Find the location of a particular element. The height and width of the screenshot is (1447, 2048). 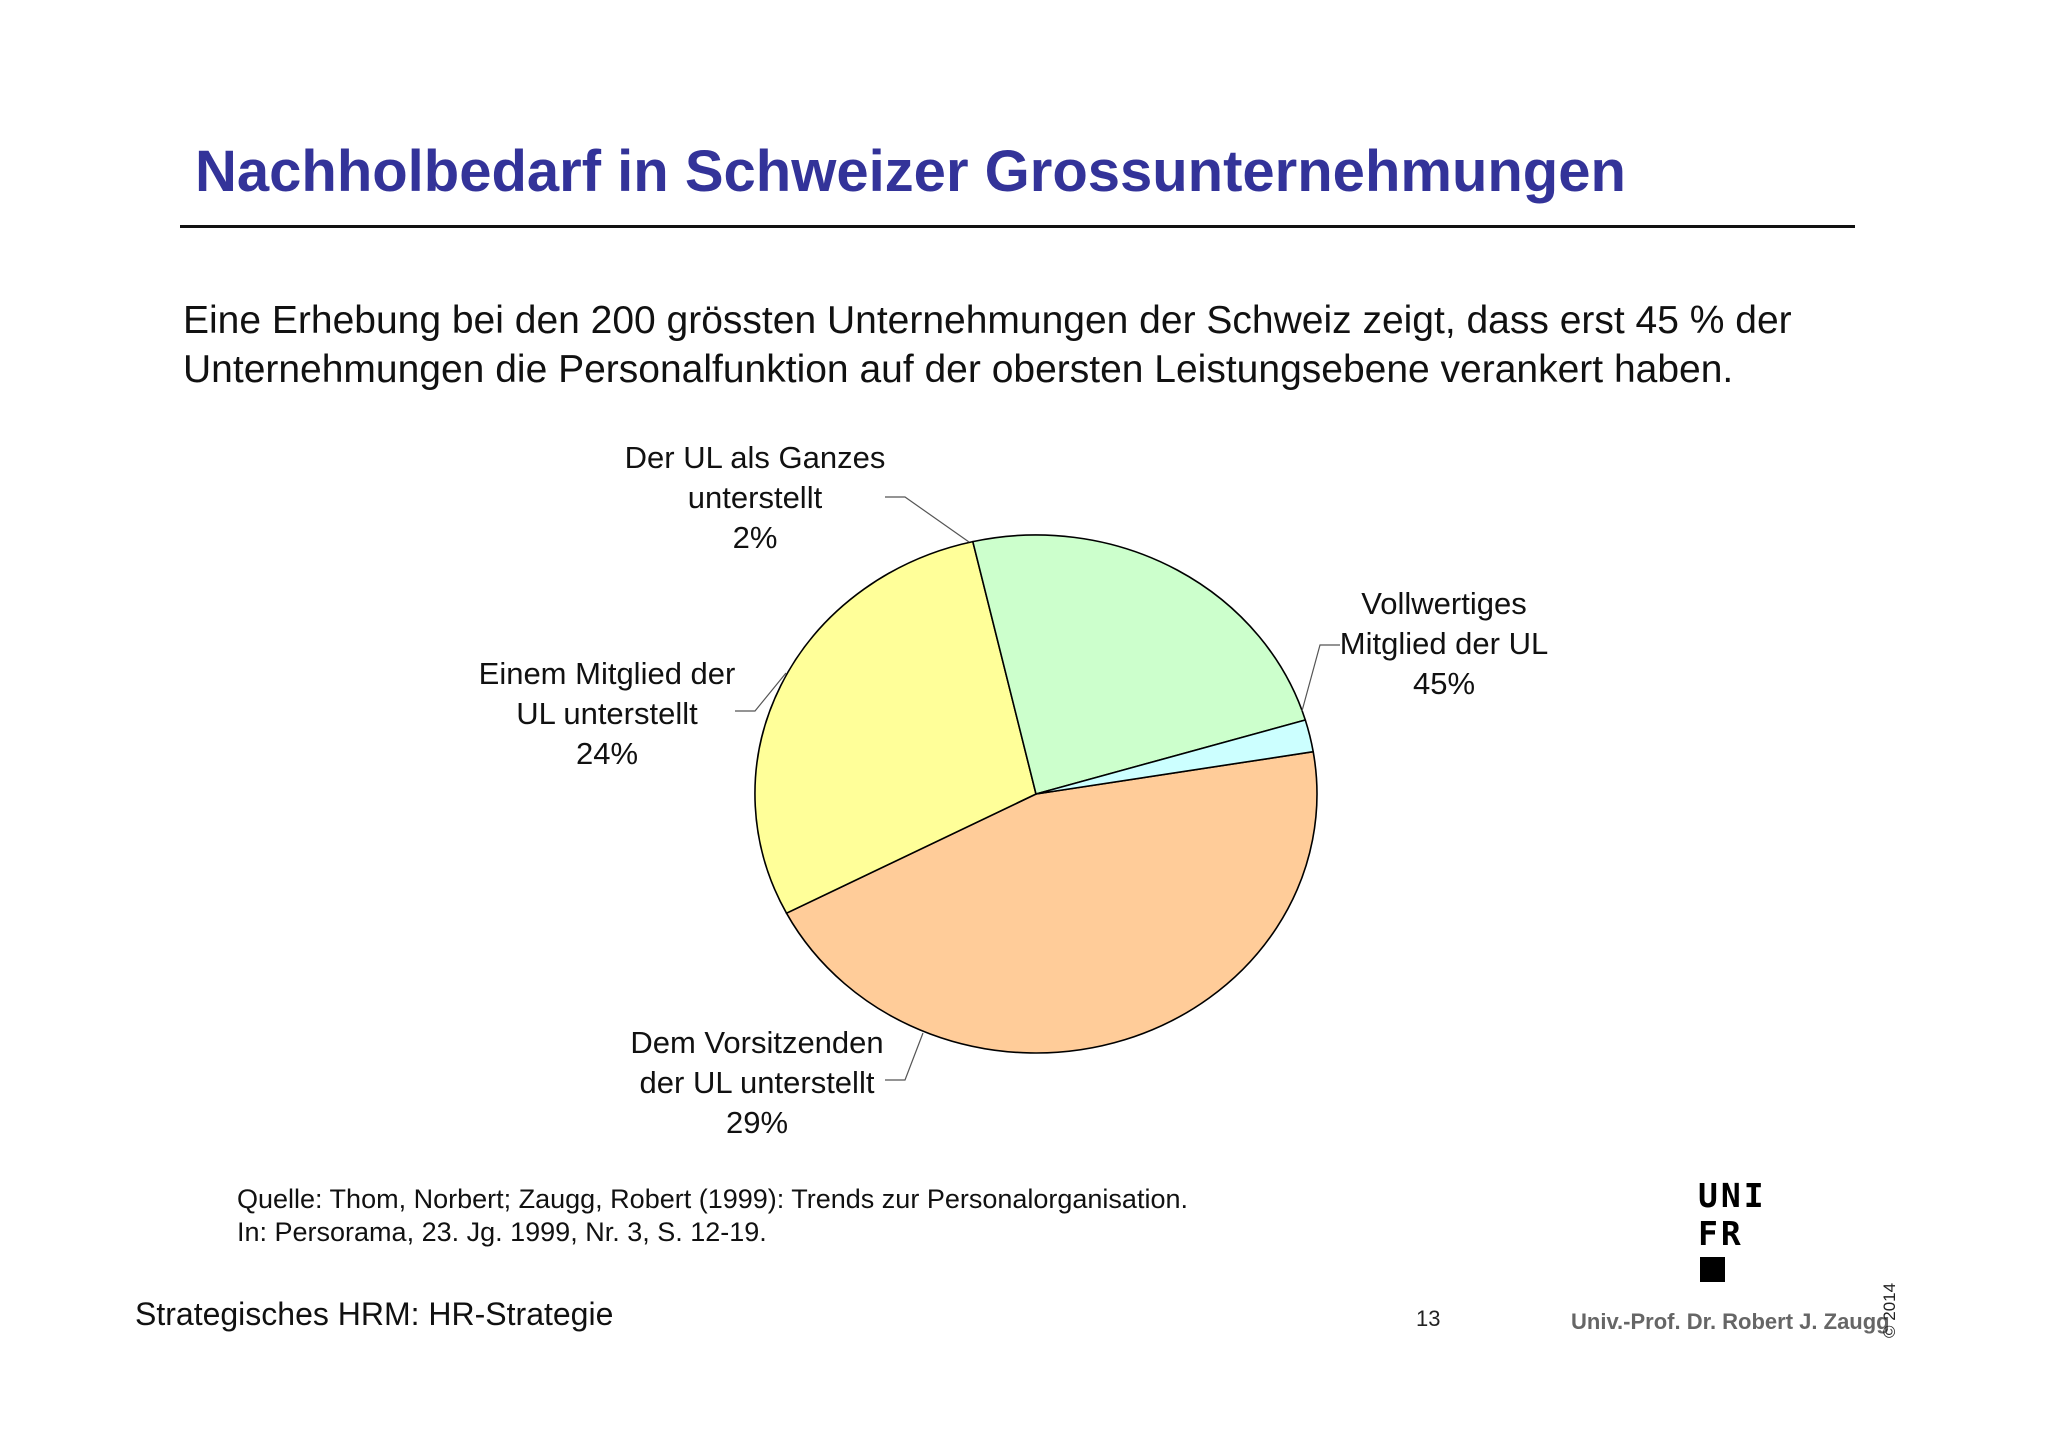

footer-course-title: Strategisches HRM: HR-Strategie is located at coordinates (374, 1314).